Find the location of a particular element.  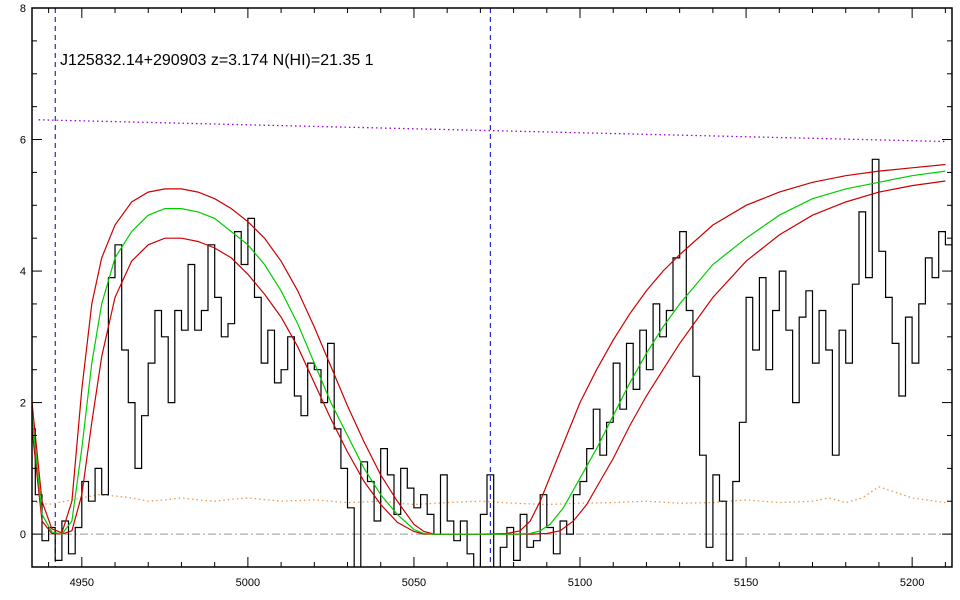

y-tick-label: 4 is located at coordinates (23, 272).